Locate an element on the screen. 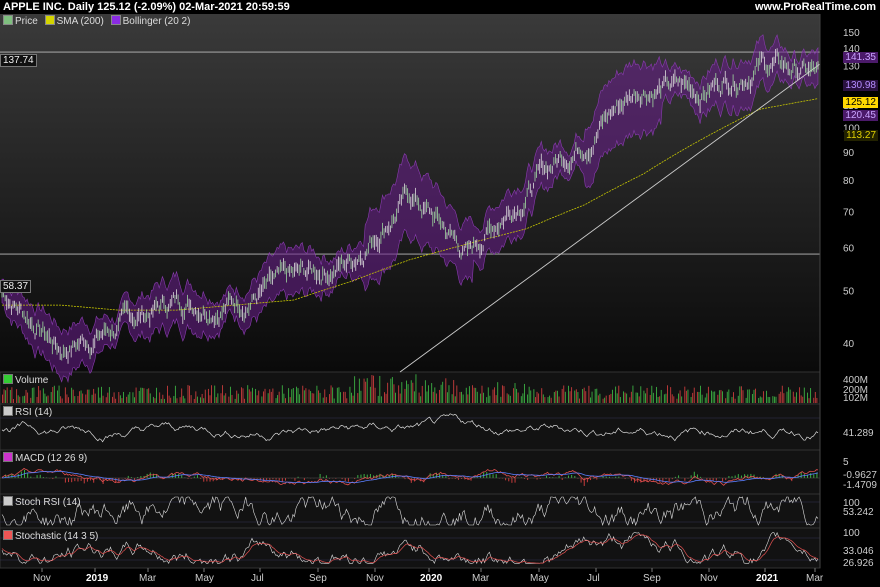 The image size is (880, 587). x-tick-0: Nov is located at coordinates (42, 578).